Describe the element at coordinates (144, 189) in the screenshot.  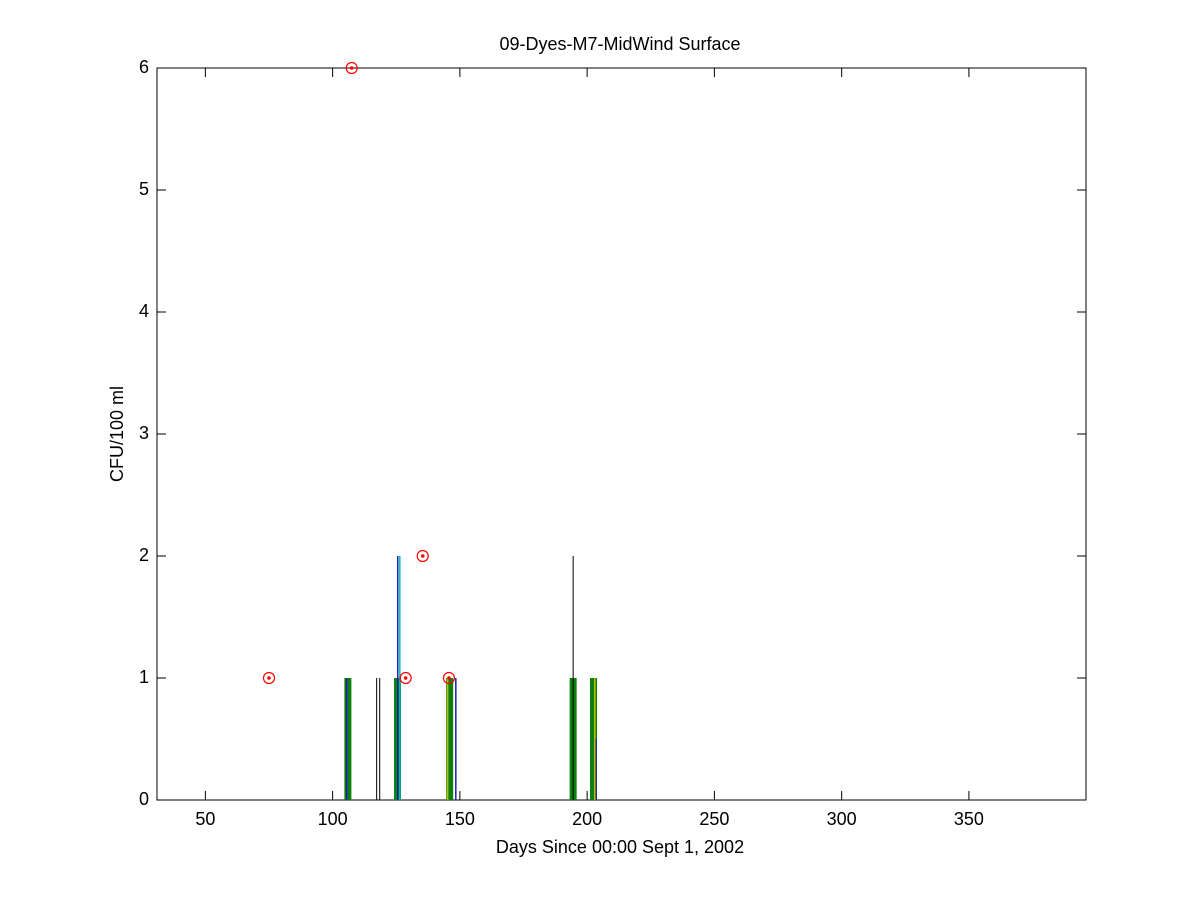
I see `y-tick-label: 5` at that location.